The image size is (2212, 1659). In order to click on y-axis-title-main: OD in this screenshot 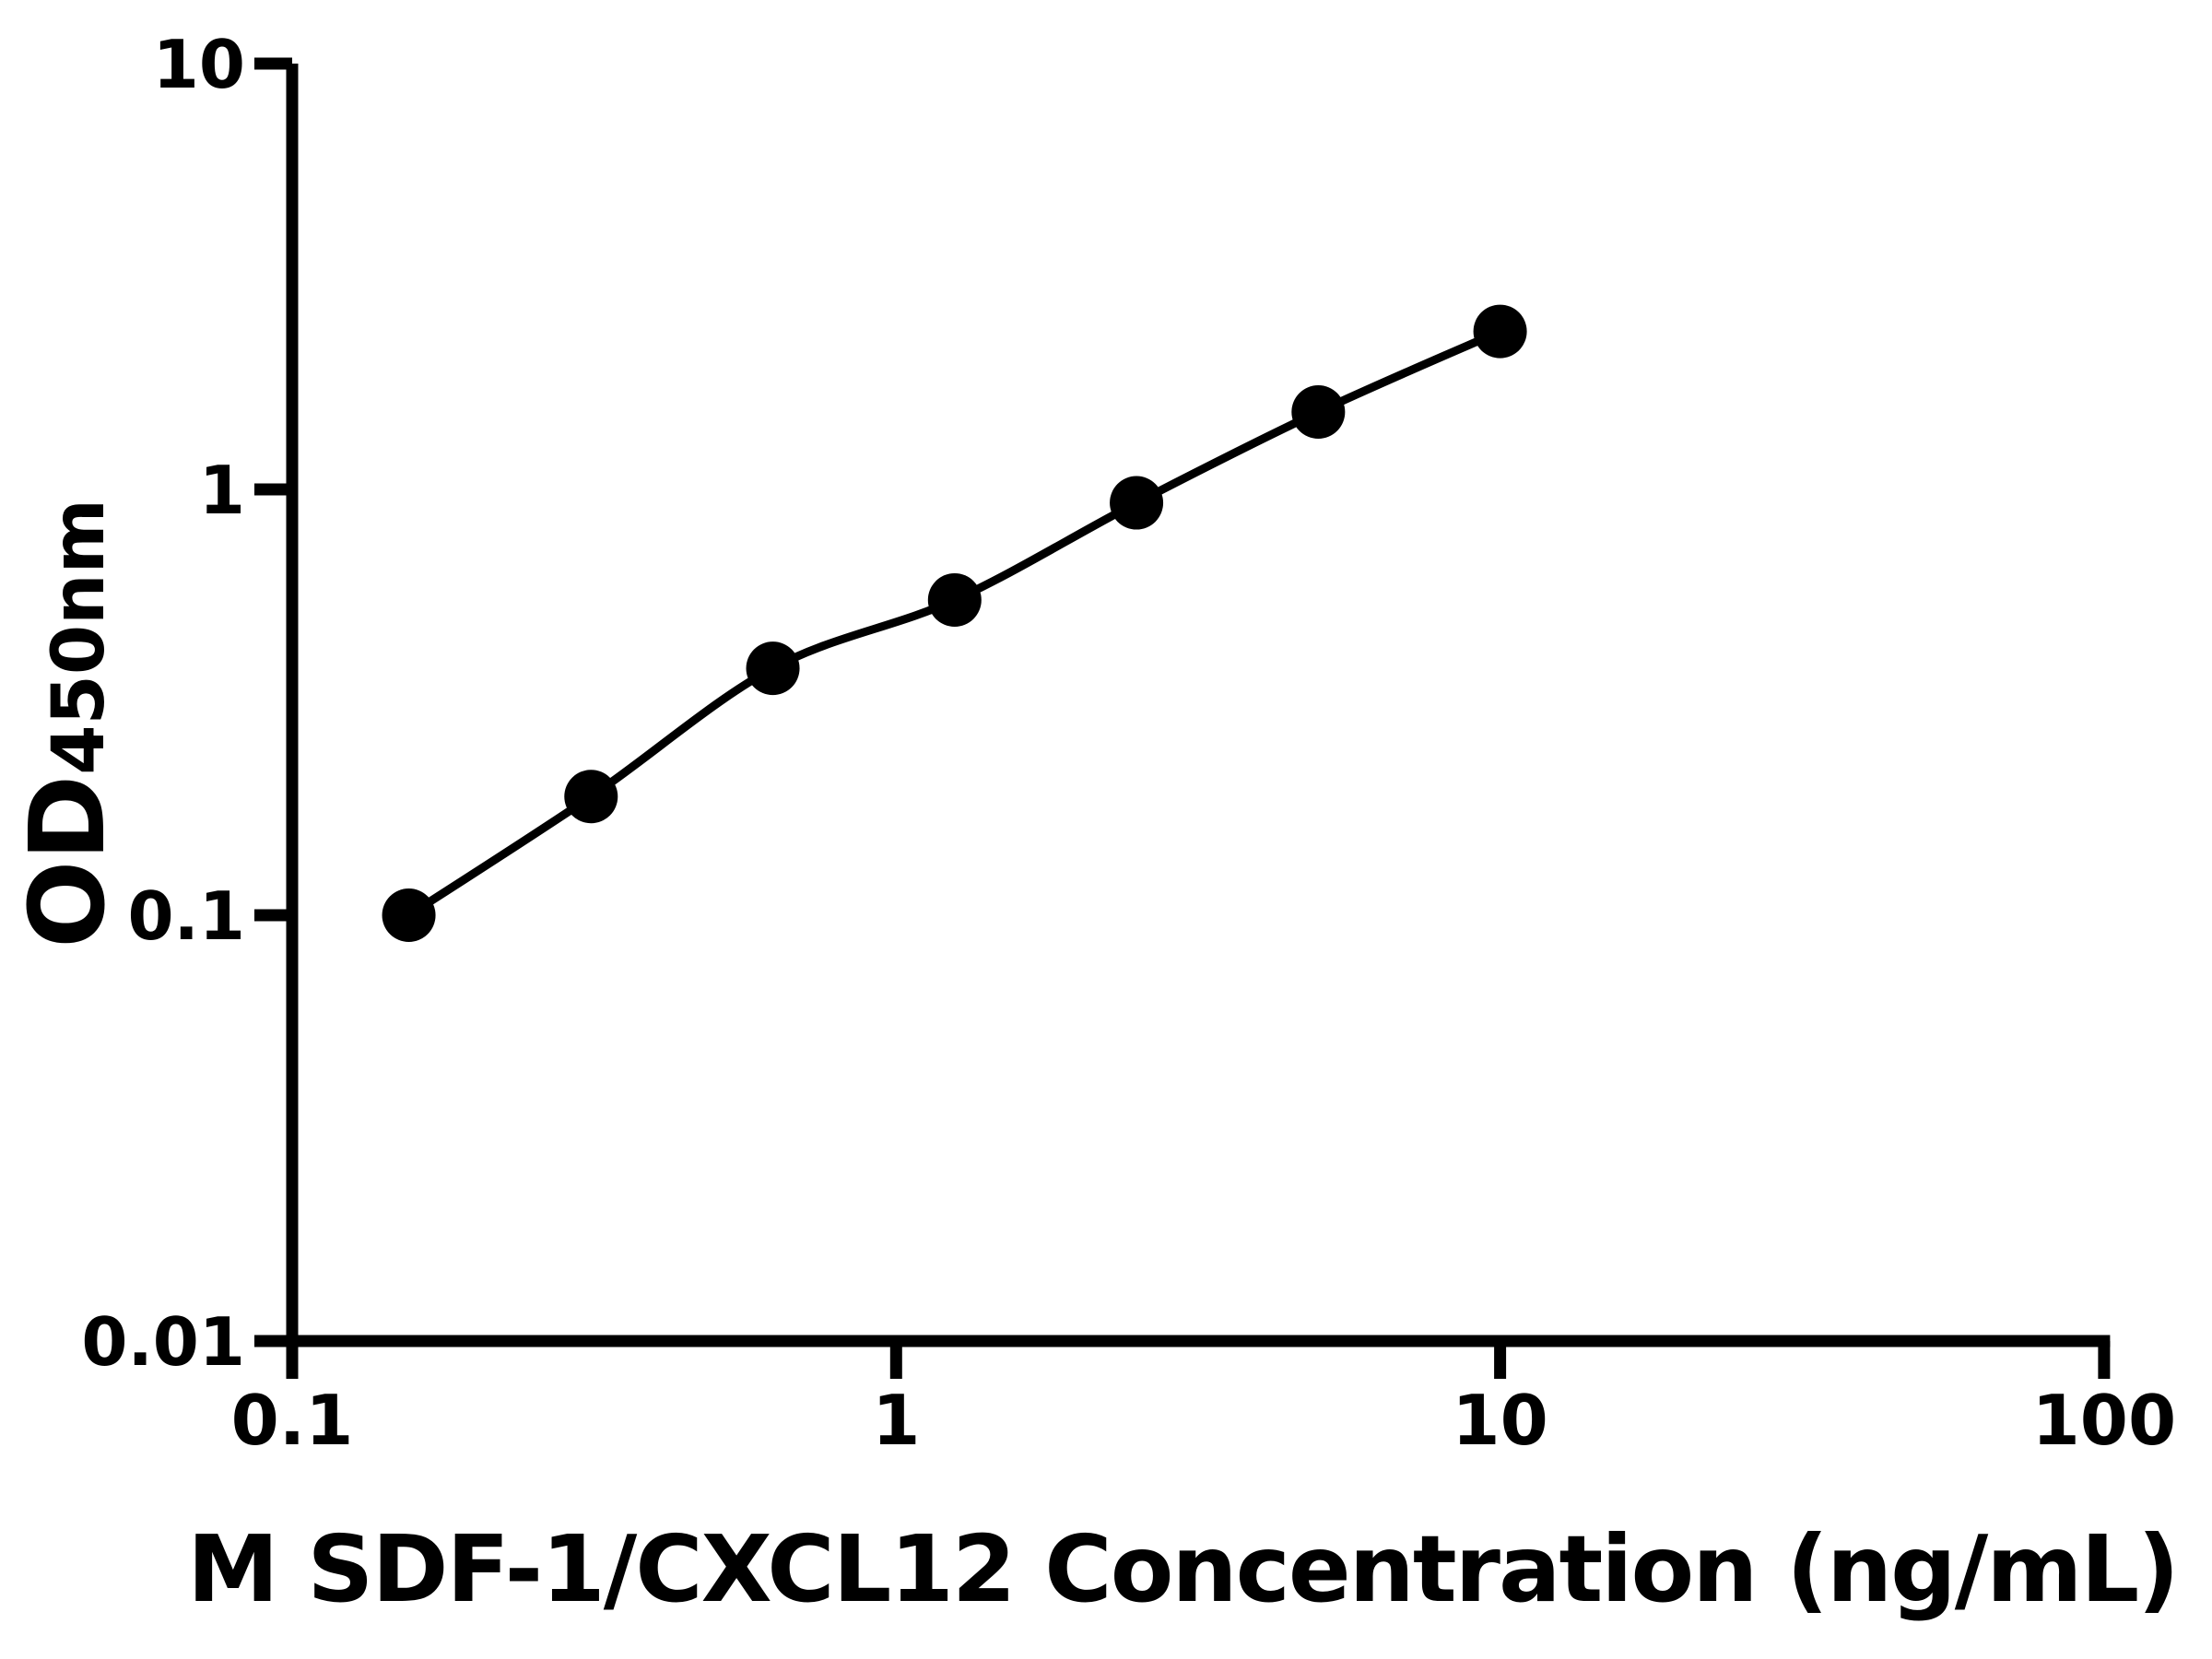, I will do `click(68, 861)`.